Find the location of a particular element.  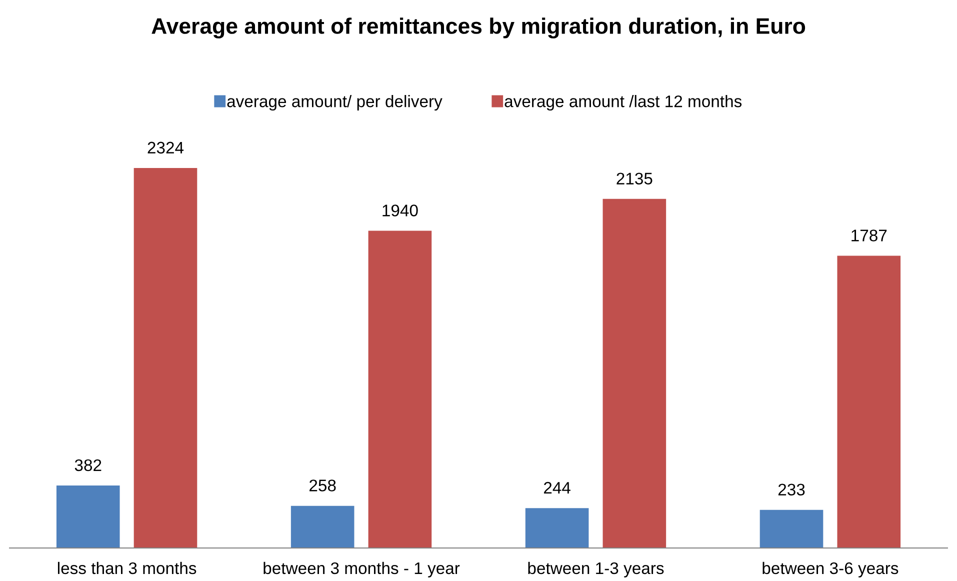

x-tick-label: less than 3 months is located at coordinates (127, 568).